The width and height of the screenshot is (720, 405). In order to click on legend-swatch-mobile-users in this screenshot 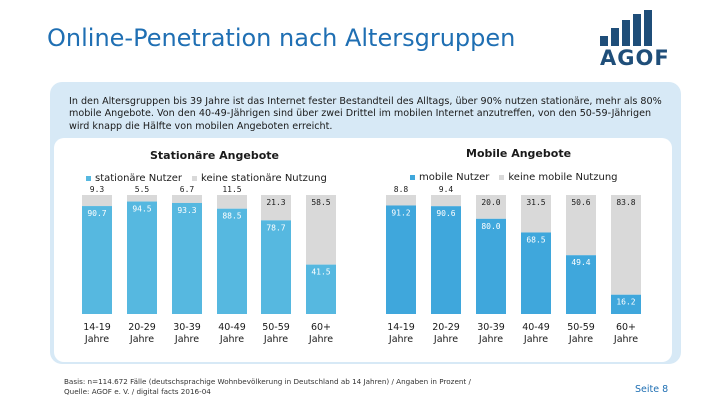, I will do `click(412, 177)`.